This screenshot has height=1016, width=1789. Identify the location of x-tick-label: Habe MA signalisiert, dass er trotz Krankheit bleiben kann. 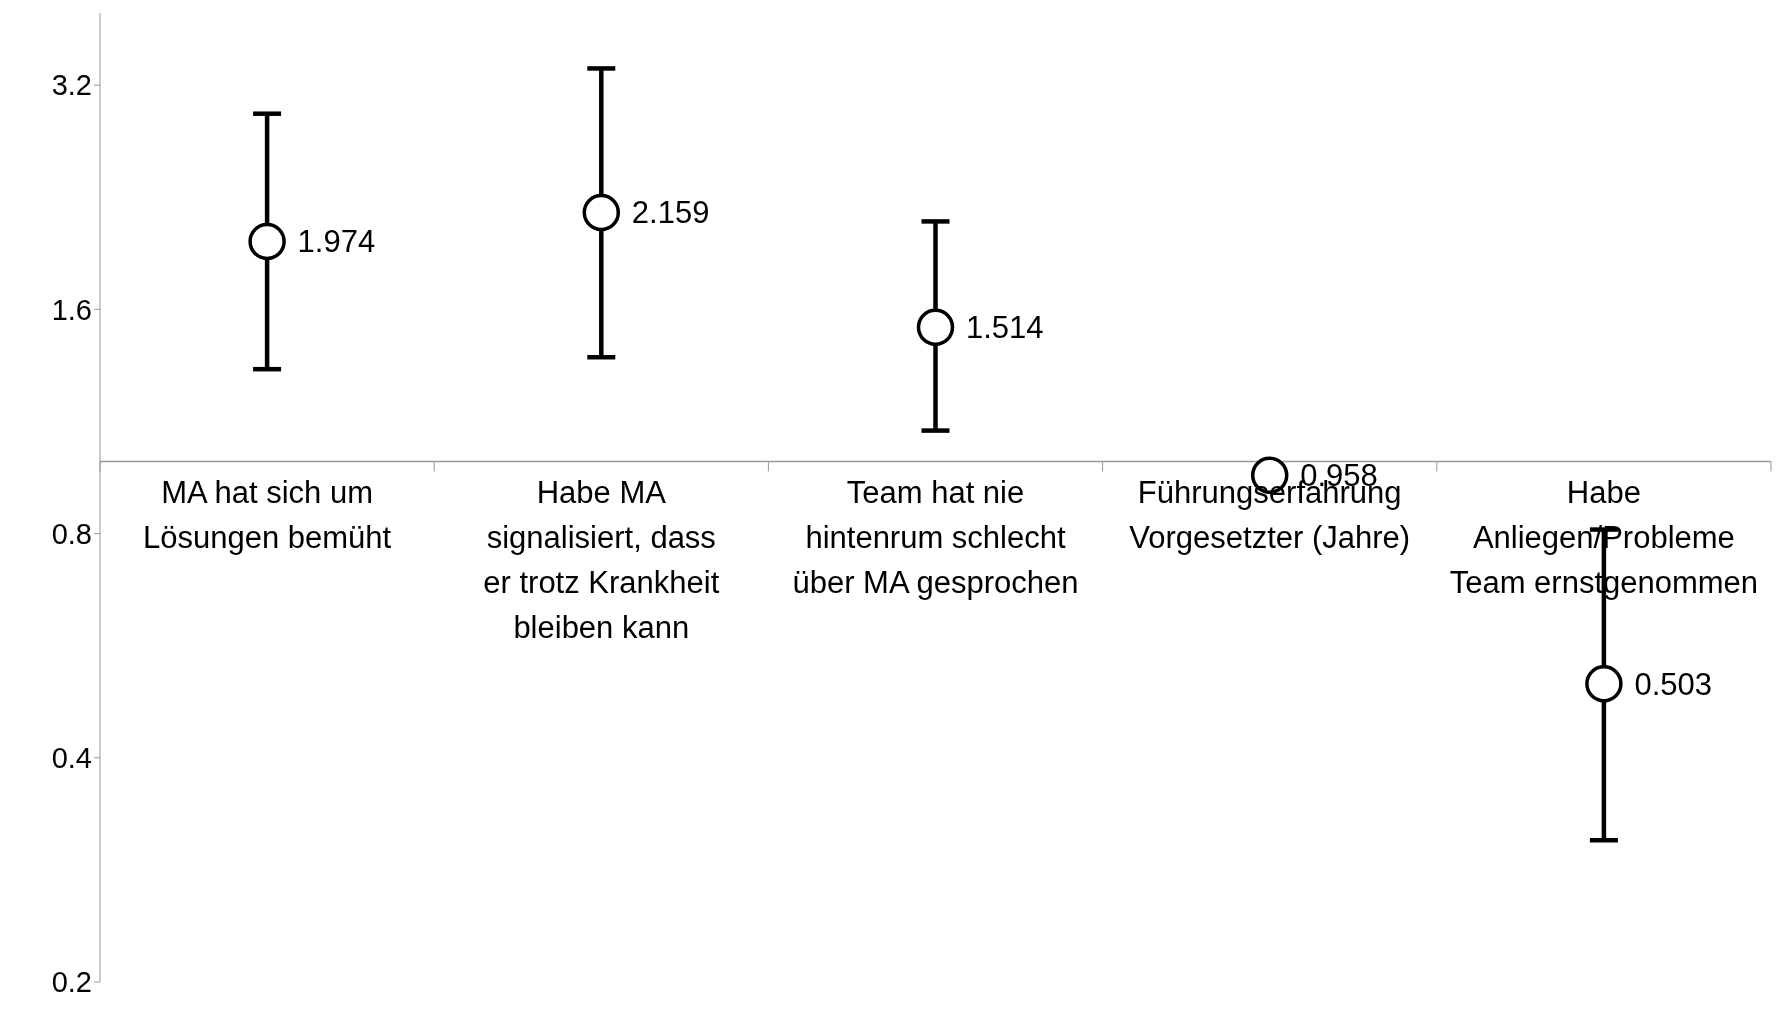
(601, 560).